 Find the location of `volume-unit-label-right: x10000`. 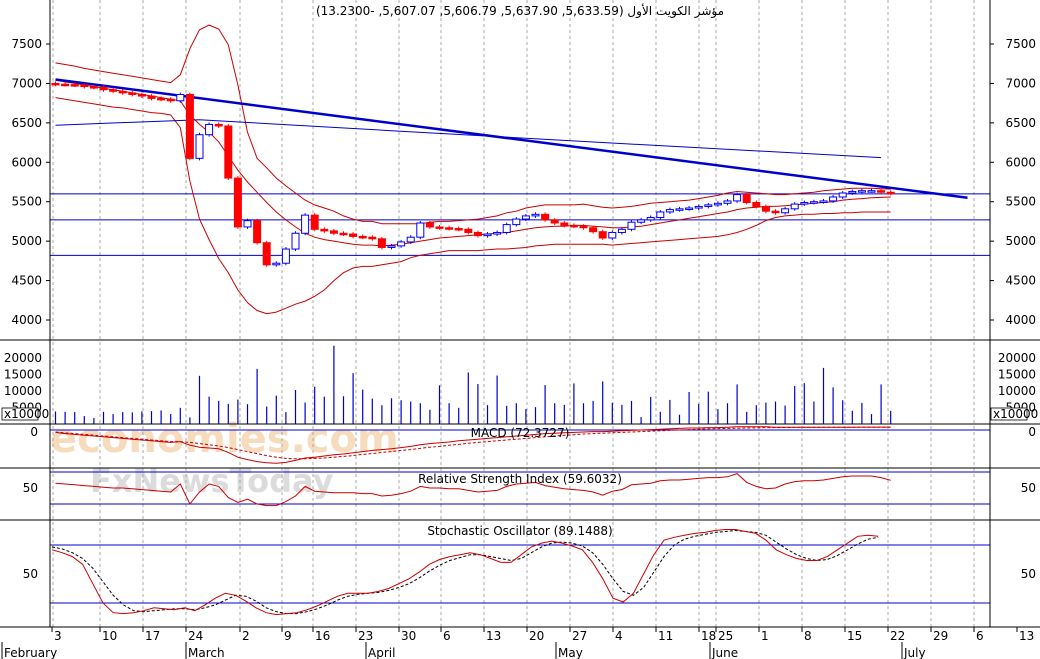

volume-unit-label-right: x10000 is located at coordinates (1015, 414).